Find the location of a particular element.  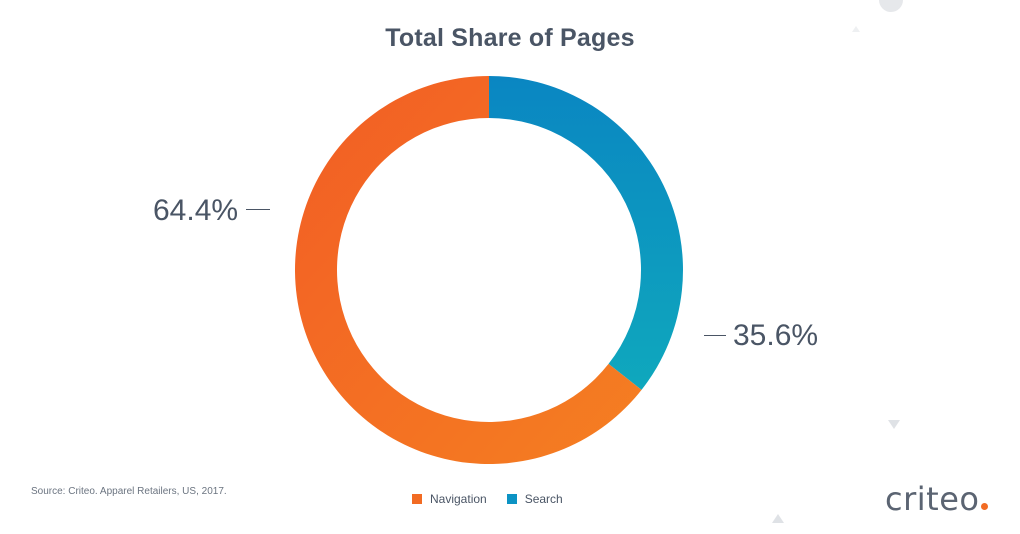

legend-swatch-navigation is located at coordinates (417, 499).